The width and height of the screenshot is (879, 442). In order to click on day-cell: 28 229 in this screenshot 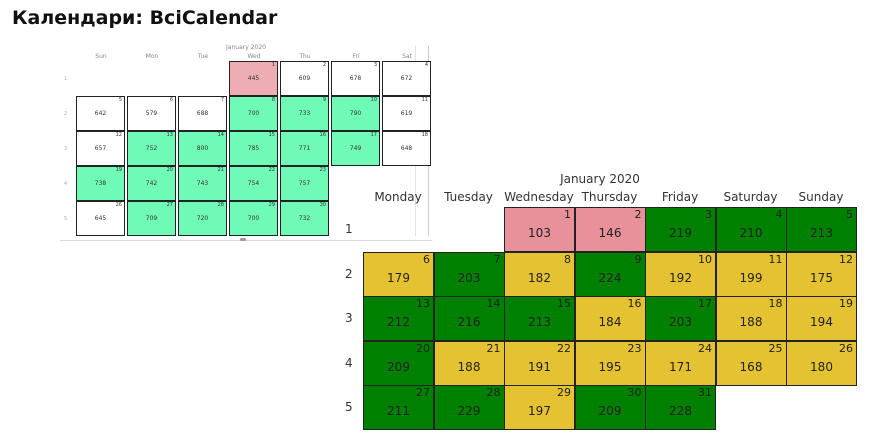, I will do `click(469, 407)`.